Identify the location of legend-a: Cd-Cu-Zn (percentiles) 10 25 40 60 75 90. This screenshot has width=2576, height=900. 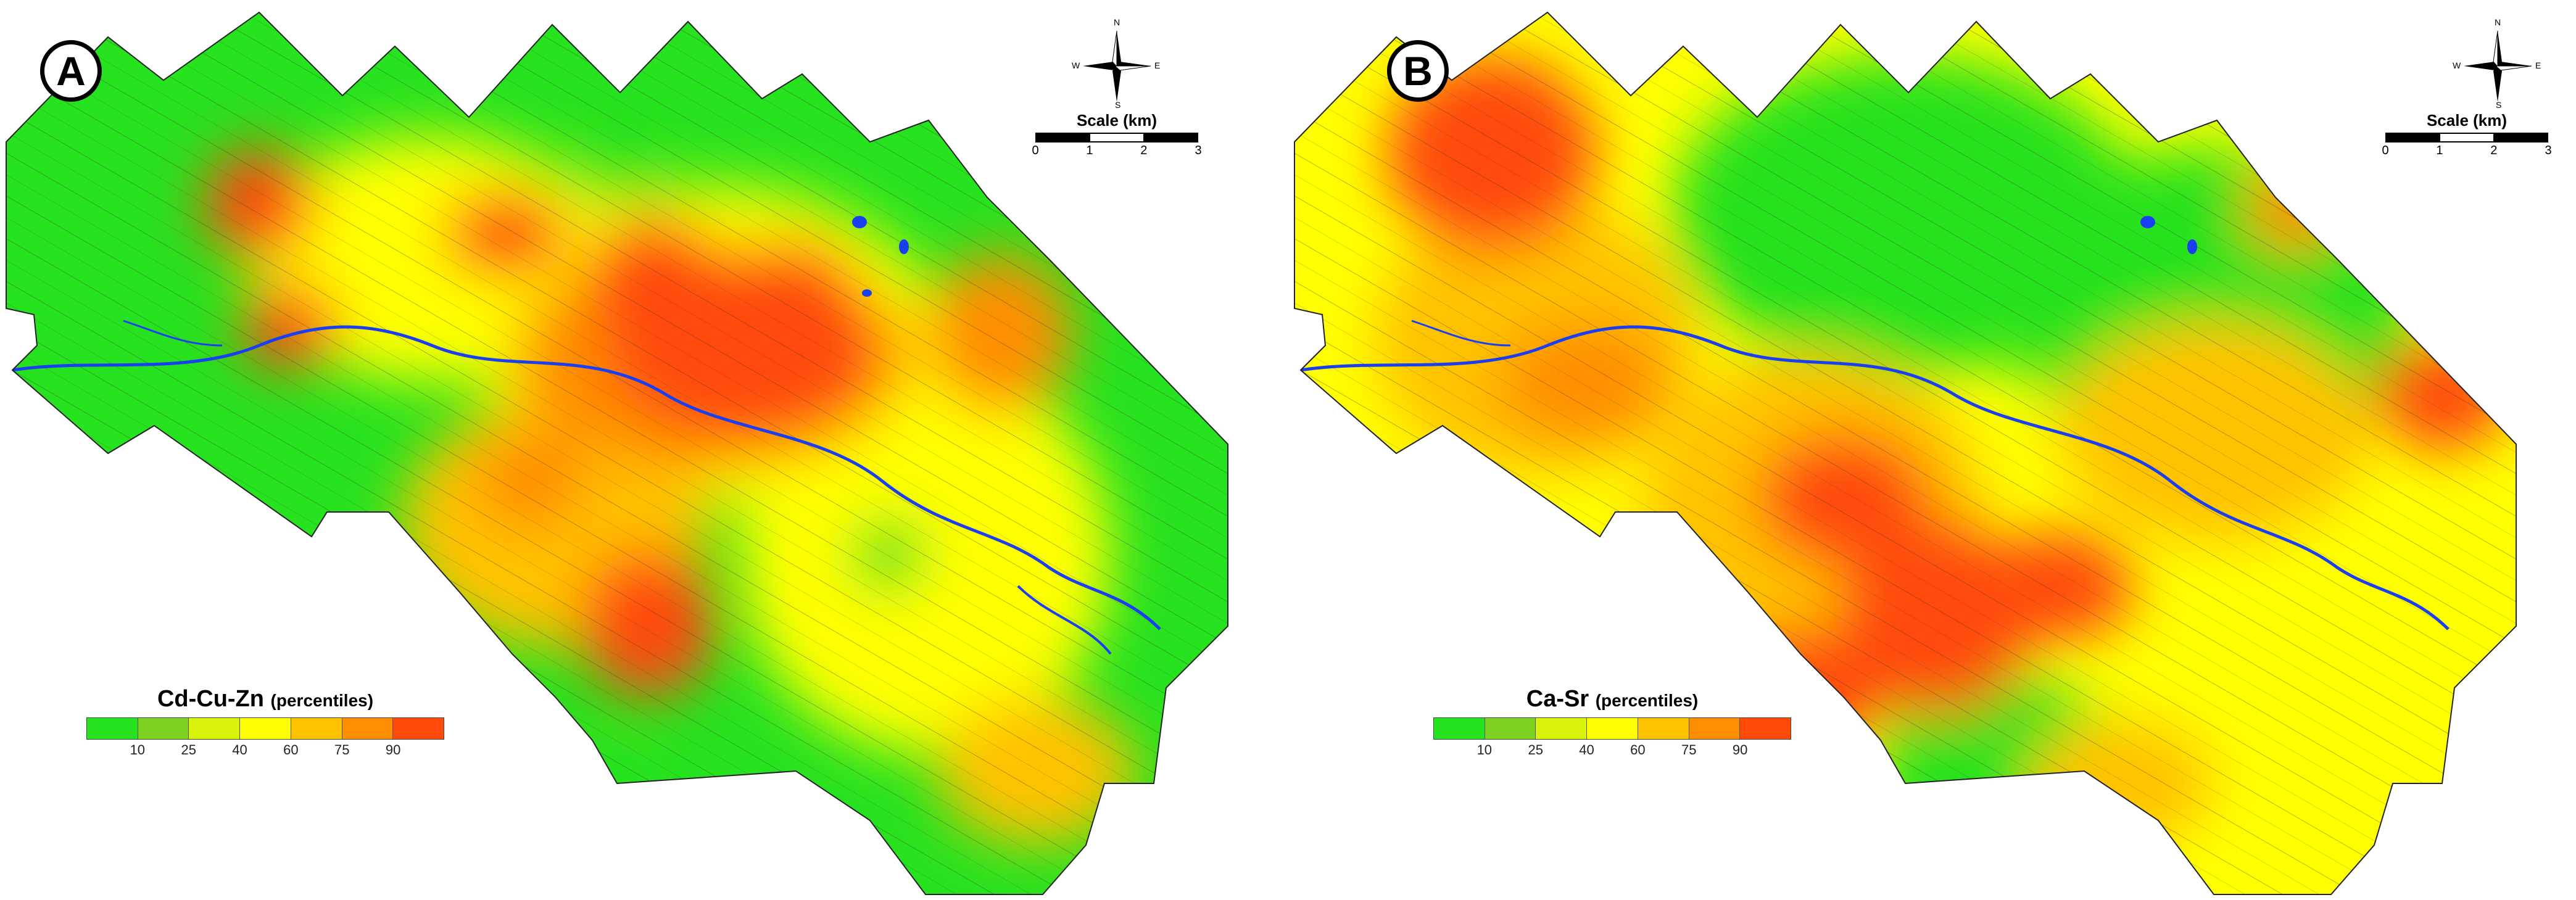
(265, 722).